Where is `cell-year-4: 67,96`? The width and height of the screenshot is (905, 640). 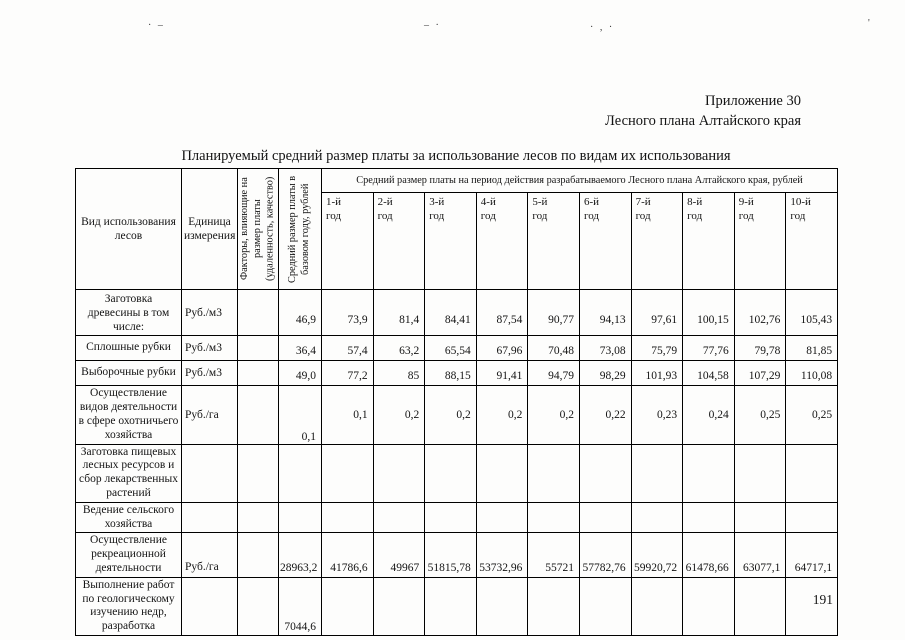 cell-year-4: 67,96 is located at coordinates (502, 348).